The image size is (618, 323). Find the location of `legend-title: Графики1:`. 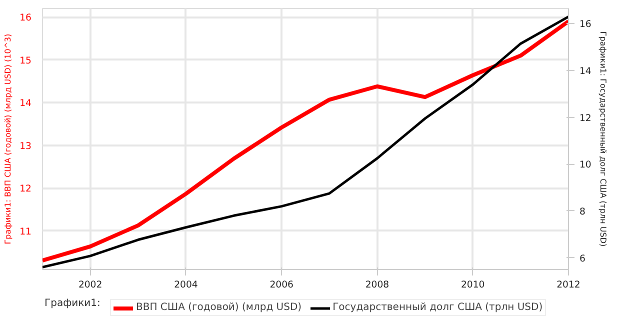

legend-title: Графики1: is located at coordinates (72, 303).